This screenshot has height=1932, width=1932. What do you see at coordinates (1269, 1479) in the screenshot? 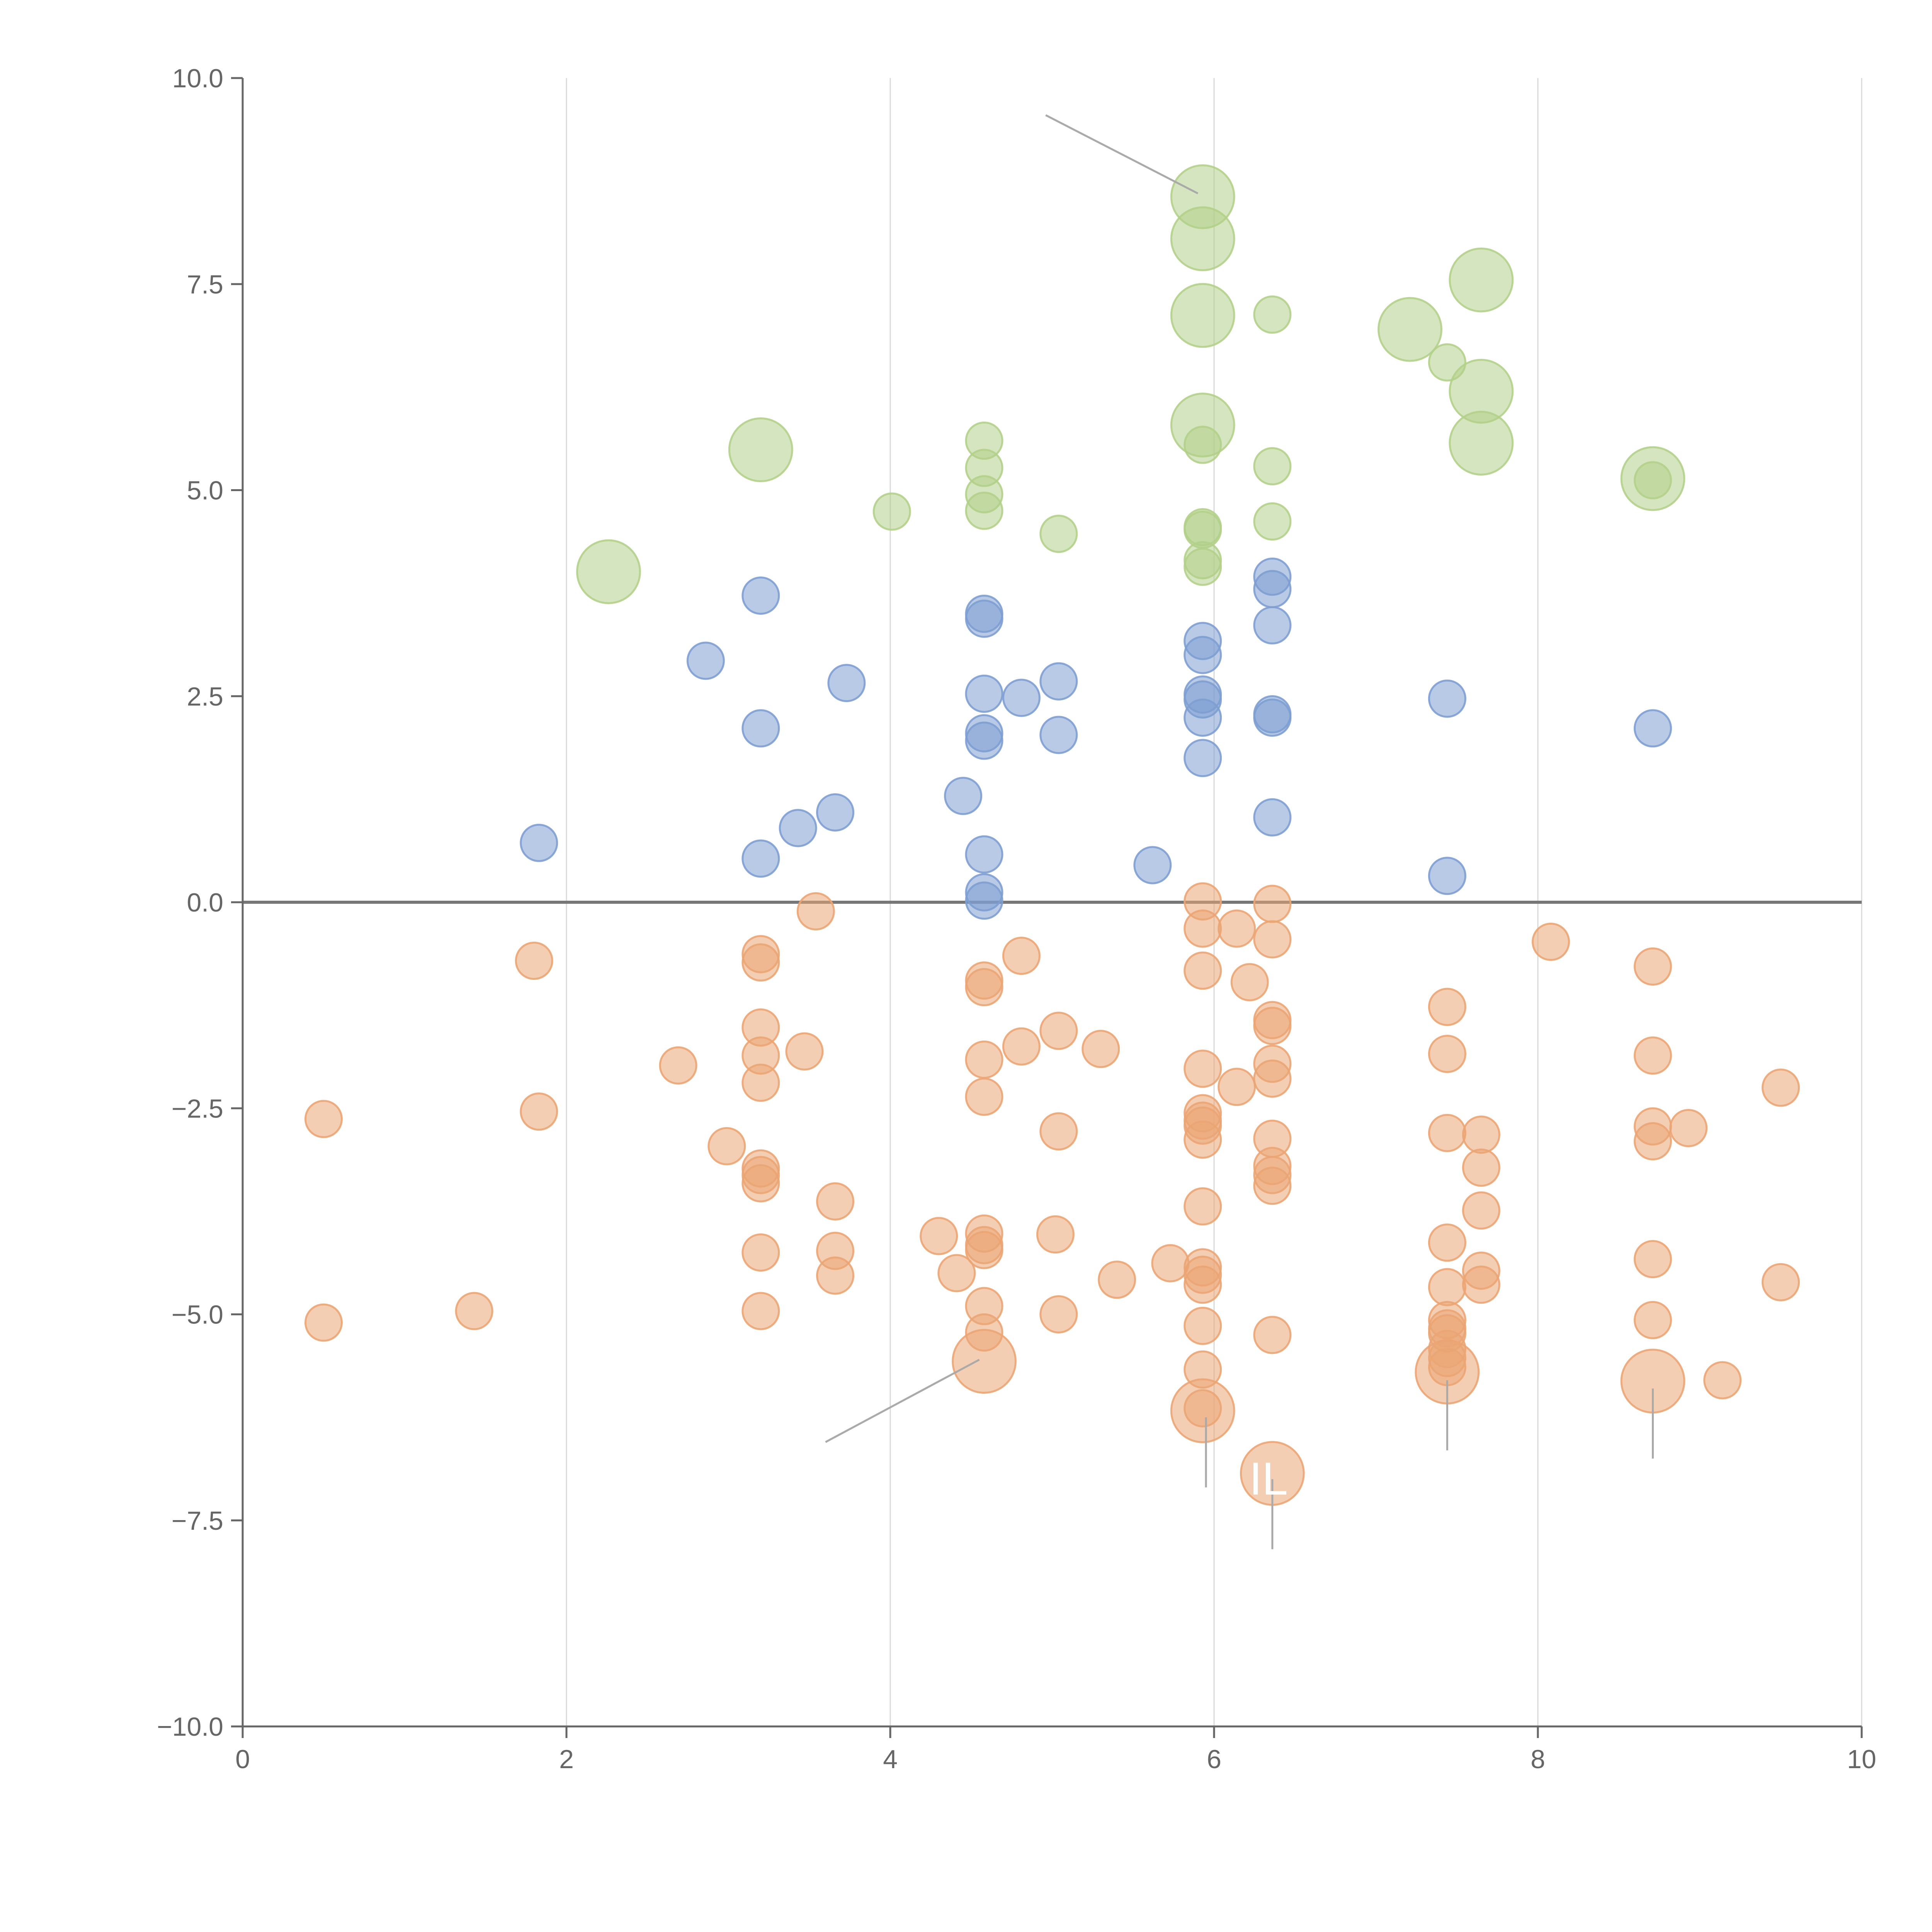
I see `annotation-label-3: IL` at bounding box center [1269, 1479].